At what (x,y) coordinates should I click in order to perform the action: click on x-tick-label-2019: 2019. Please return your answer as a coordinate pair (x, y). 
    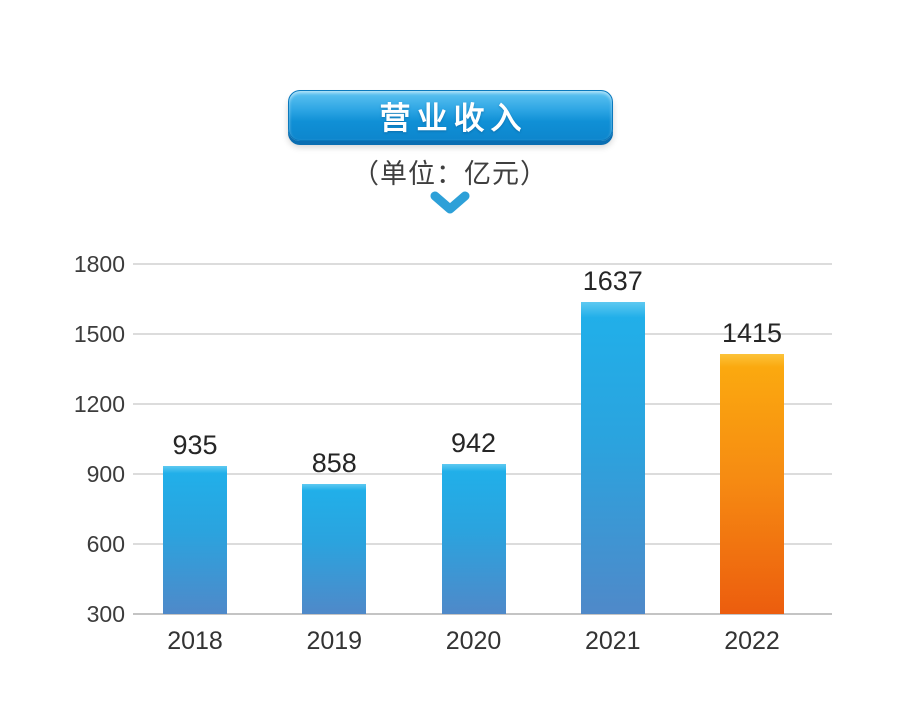
    Looking at the image, I should click on (334, 641).